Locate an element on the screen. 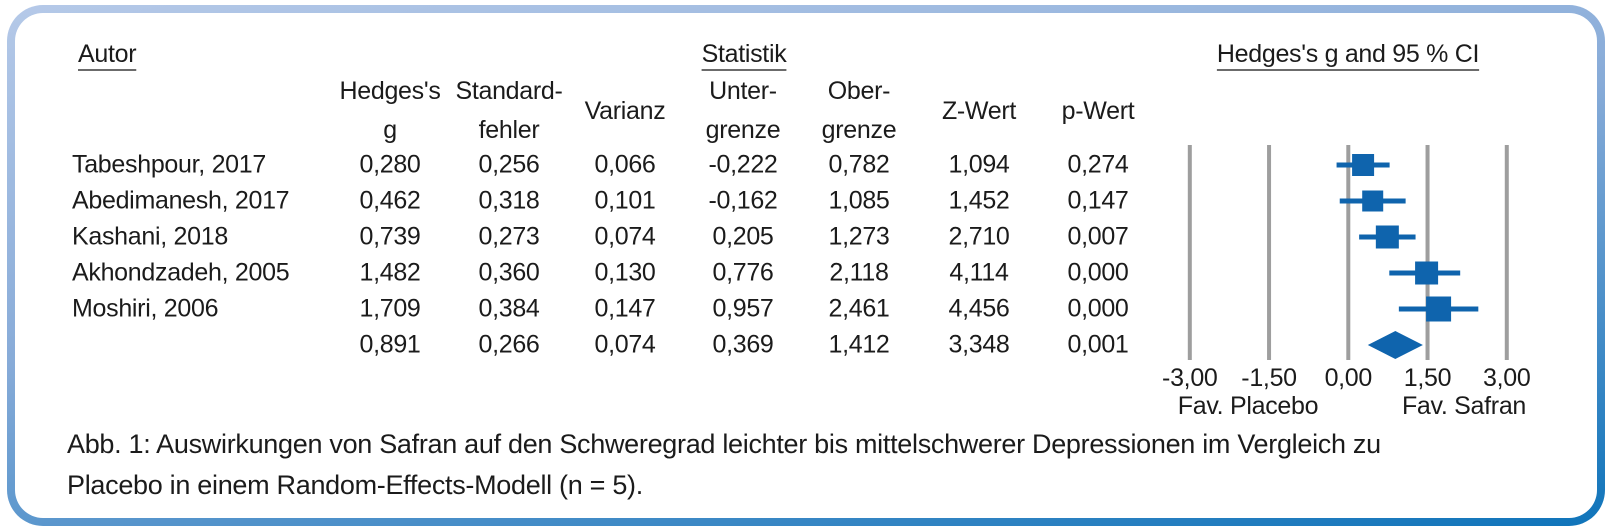 The width and height of the screenshot is (1612, 532). cell-p: 0,147 is located at coordinates (1098, 200).